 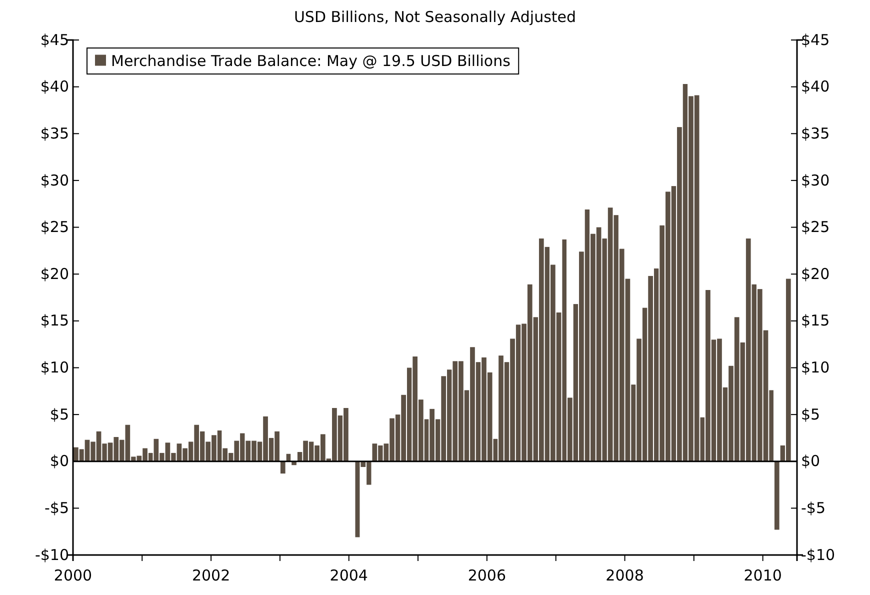 I want to click on y2-tick-label: $25, so click(x=815, y=227).